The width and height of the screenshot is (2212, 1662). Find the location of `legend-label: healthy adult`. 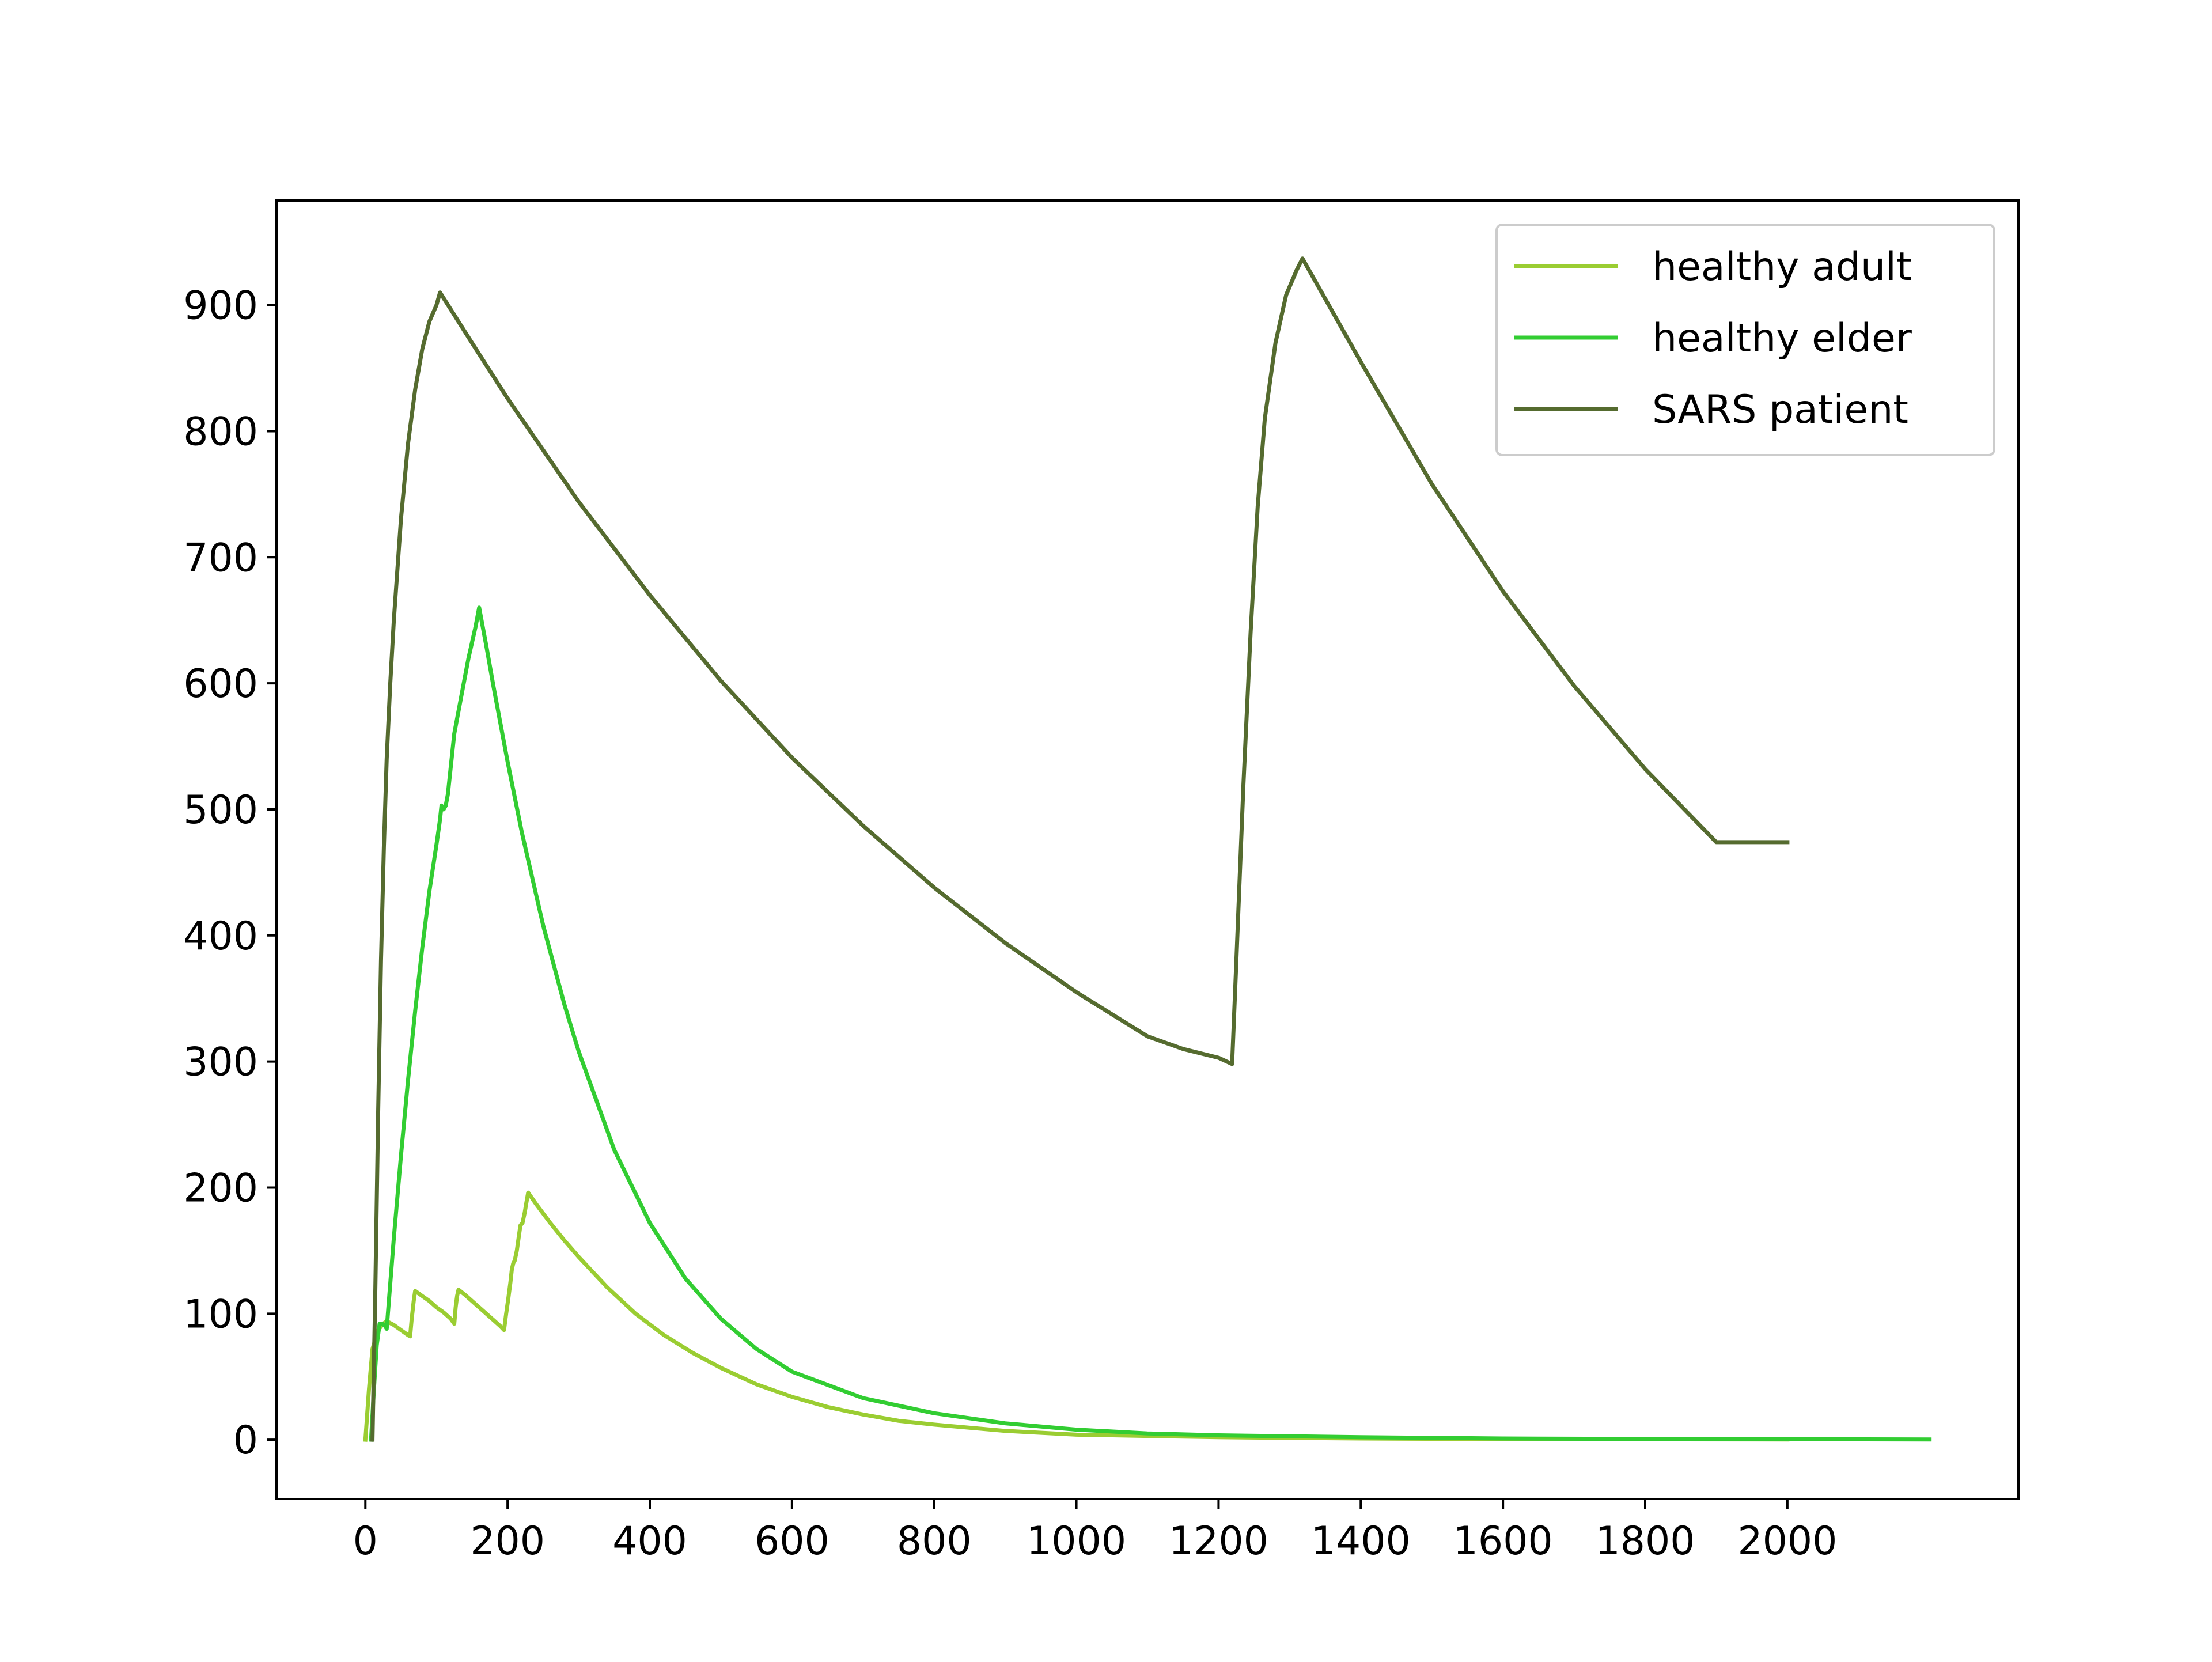

legend-label: healthy adult is located at coordinates (1782, 267).